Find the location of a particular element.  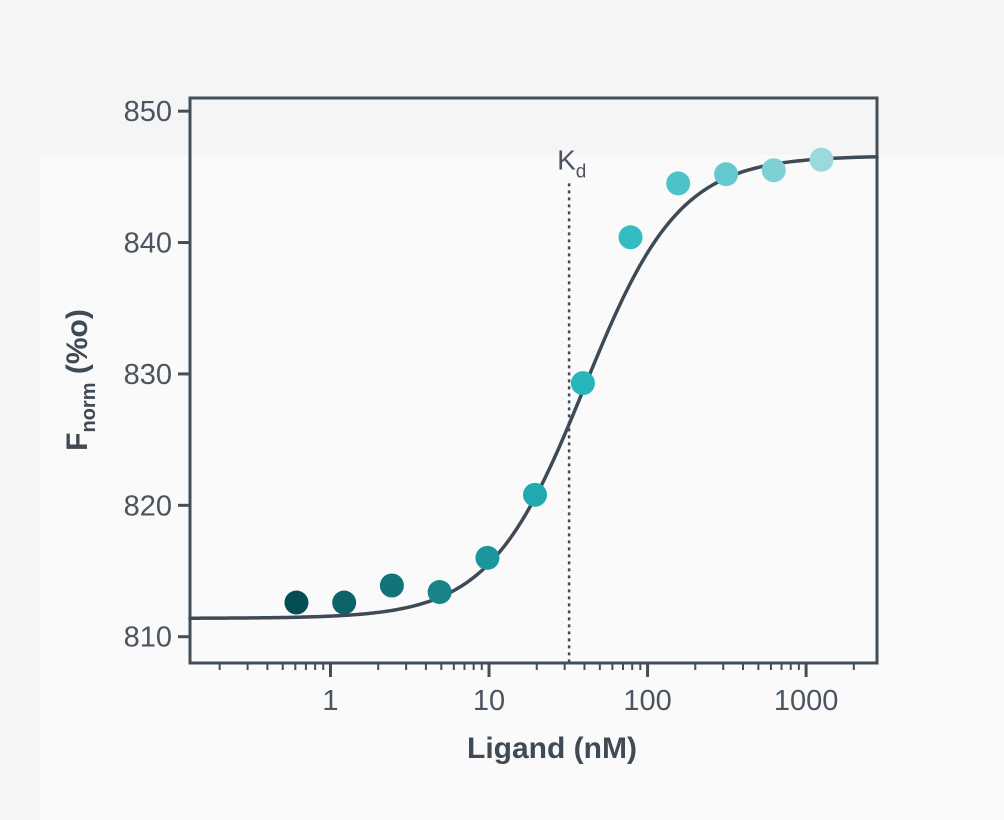

kd-label-subscript: d is located at coordinates (581, 171).